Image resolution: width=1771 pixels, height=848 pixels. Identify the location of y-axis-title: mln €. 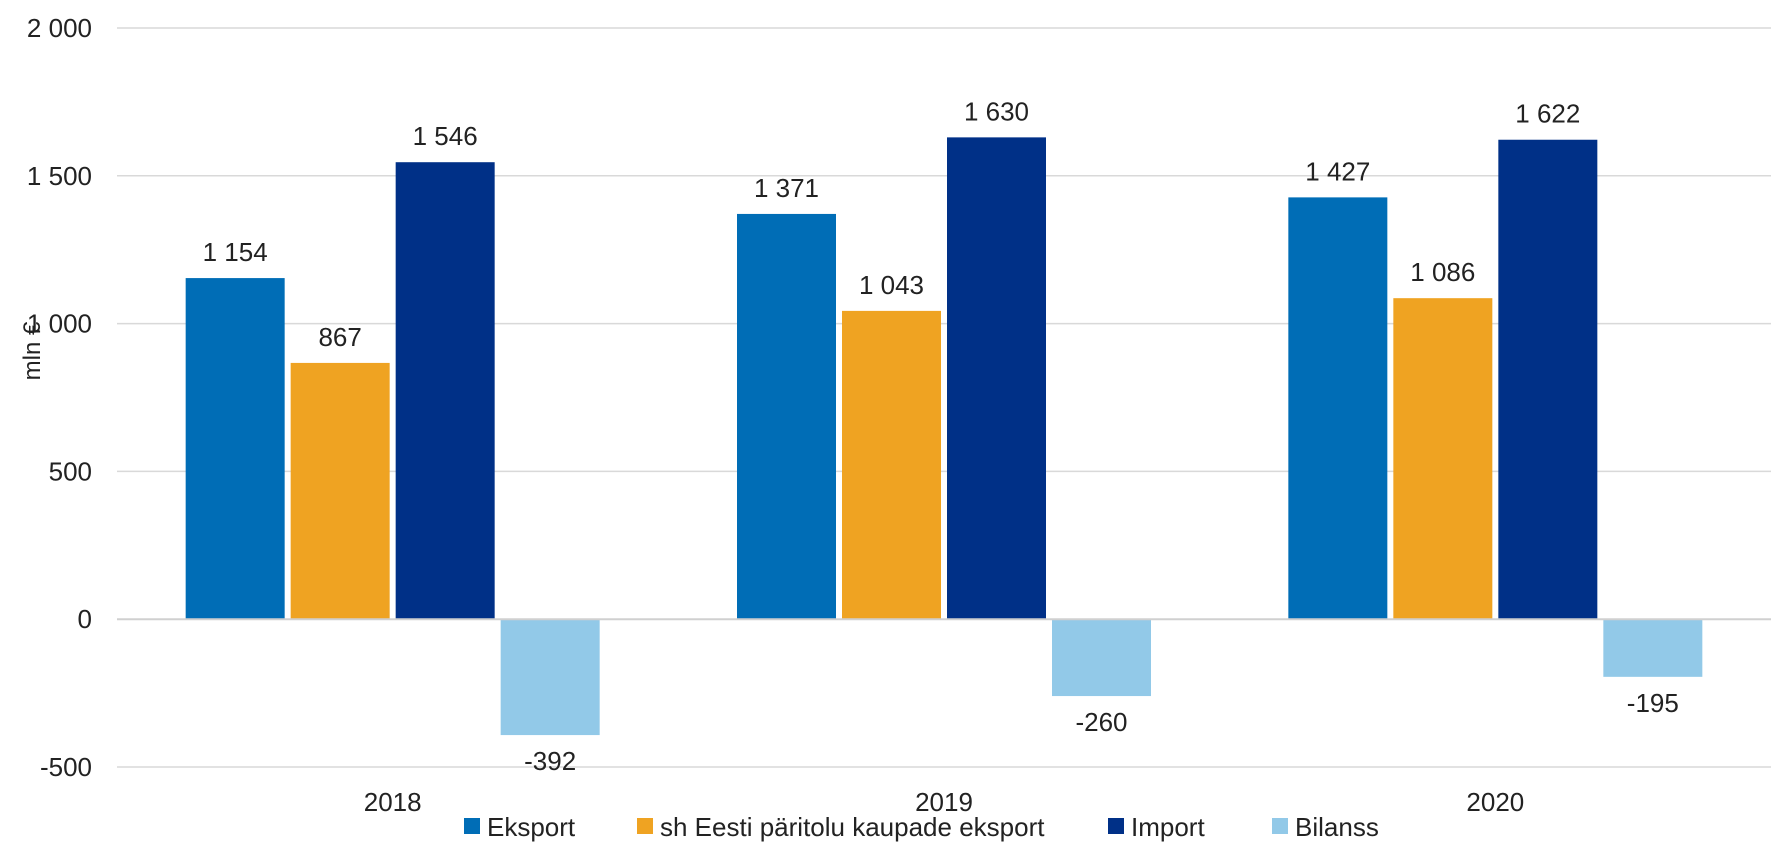
(32, 350).